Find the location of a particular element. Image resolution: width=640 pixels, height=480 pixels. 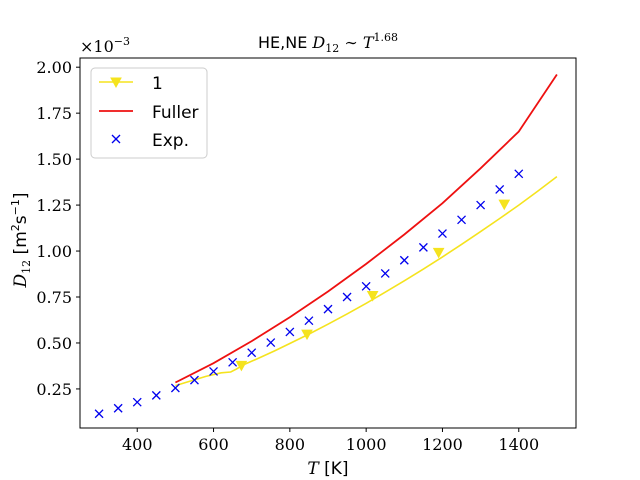

y-tick-label: 0.25 is located at coordinates (54, 389).